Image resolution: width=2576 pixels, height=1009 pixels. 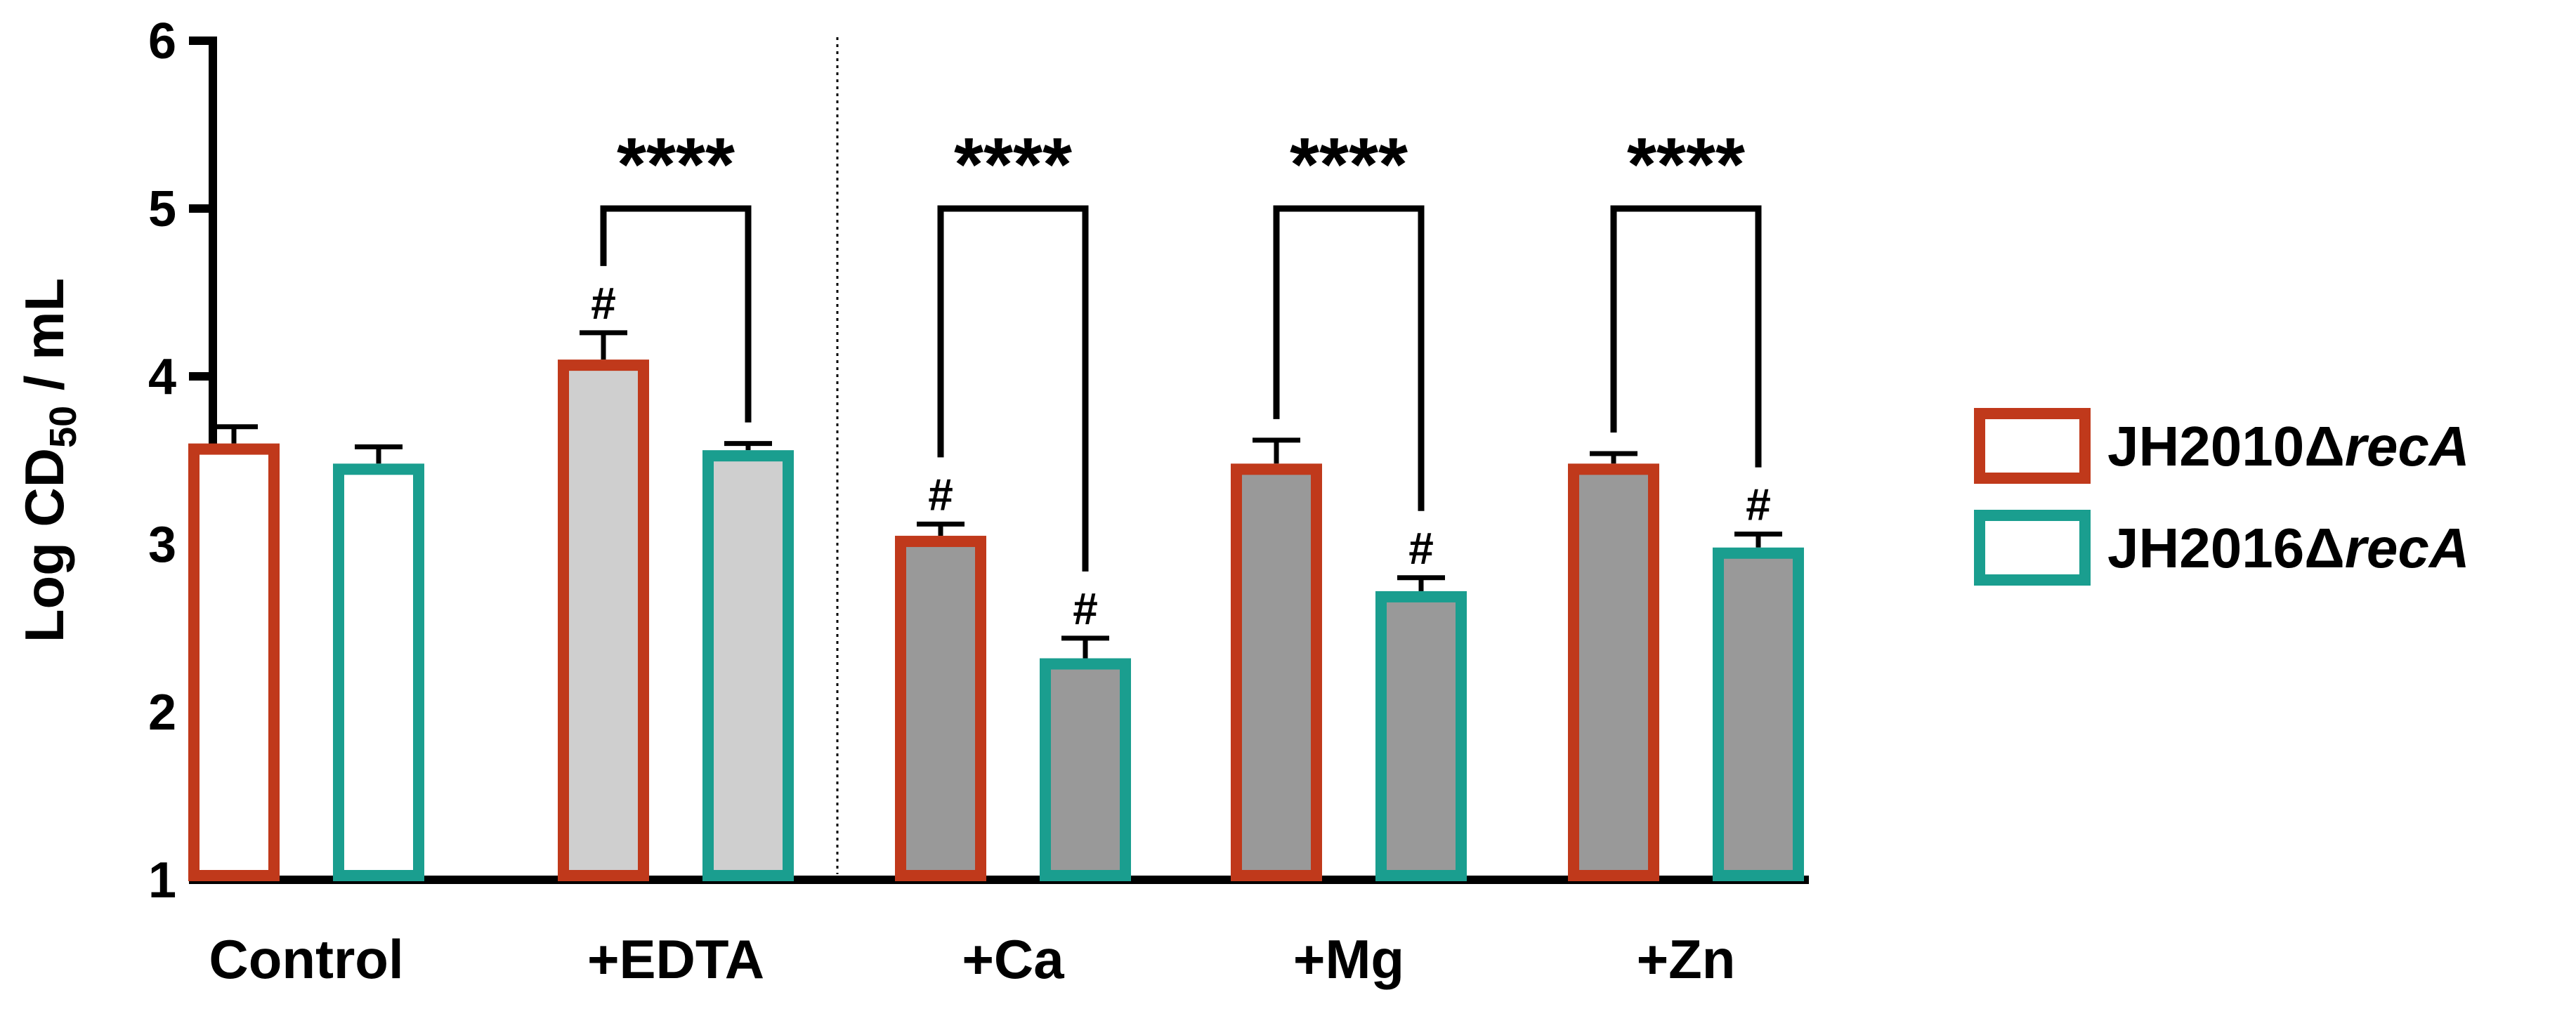 I want to click on y-tick-label: 3, so click(x=162, y=545).